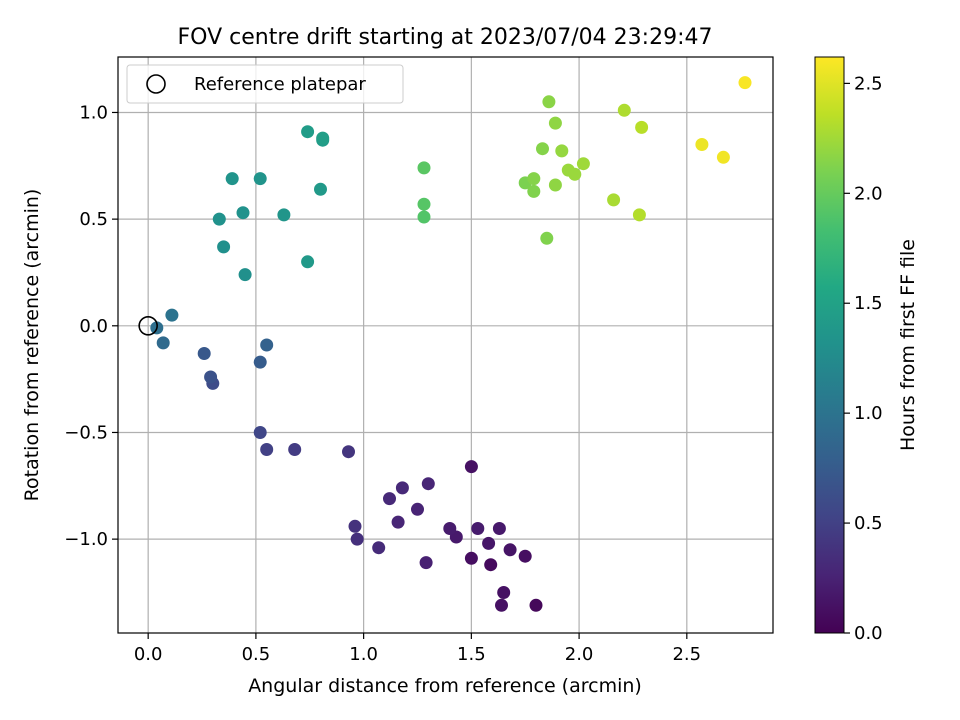 The height and width of the screenshot is (720, 960). Describe the element at coordinates (868, 193) in the screenshot. I see `colorbar-tick-label: 2.0` at that location.